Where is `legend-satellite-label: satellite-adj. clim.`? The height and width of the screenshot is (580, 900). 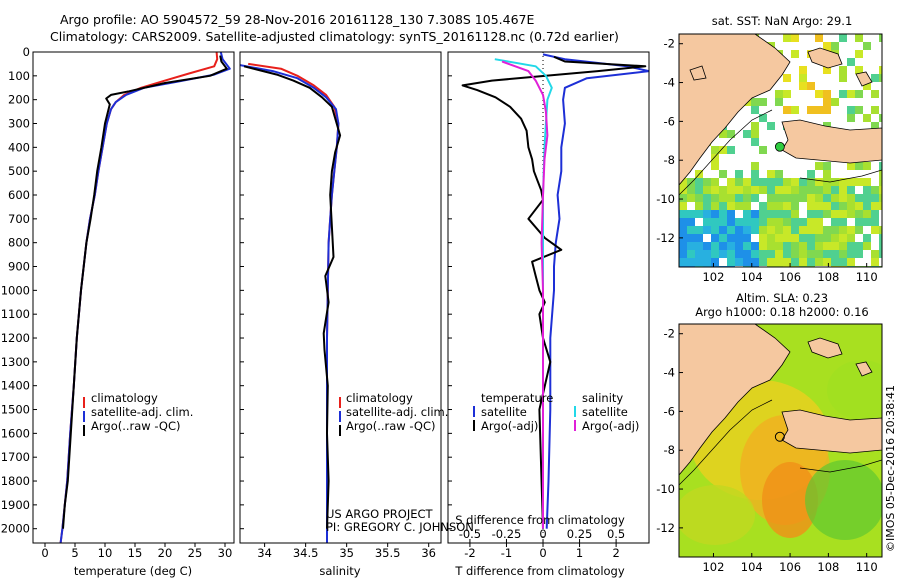 legend-satellite-label: satellite-adj. clim. is located at coordinates (142, 412).